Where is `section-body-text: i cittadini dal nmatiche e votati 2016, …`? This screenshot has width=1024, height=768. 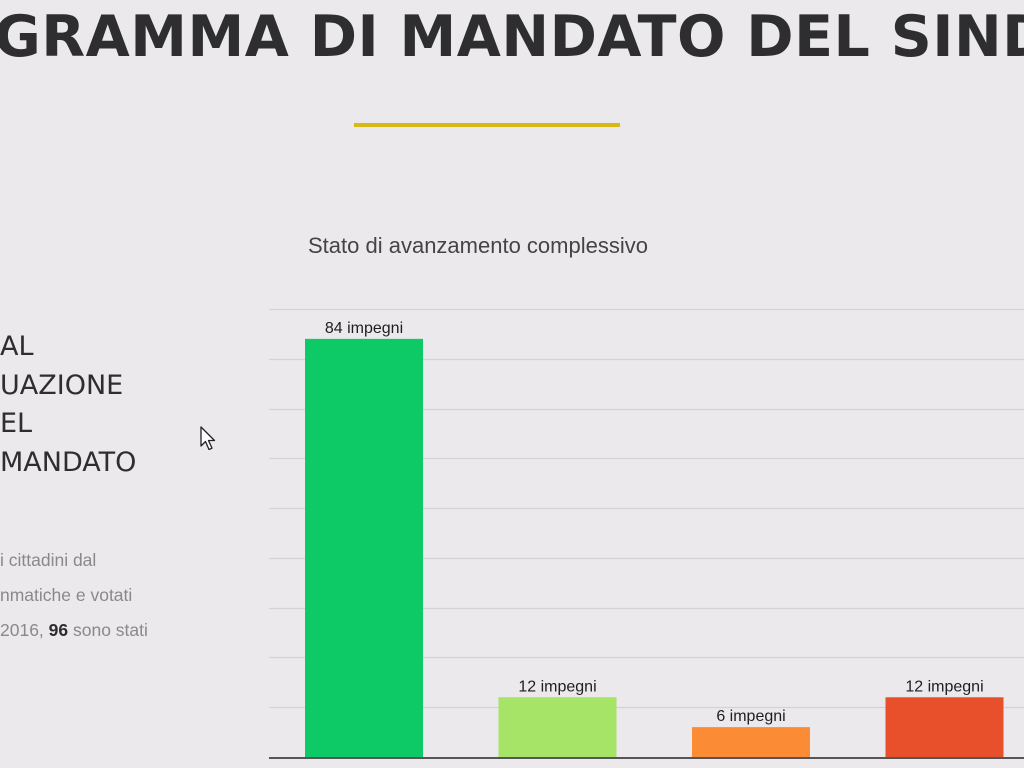 section-body-text: i cittadini dal nmatiche e votati 2016, … is located at coordinates (74, 595).